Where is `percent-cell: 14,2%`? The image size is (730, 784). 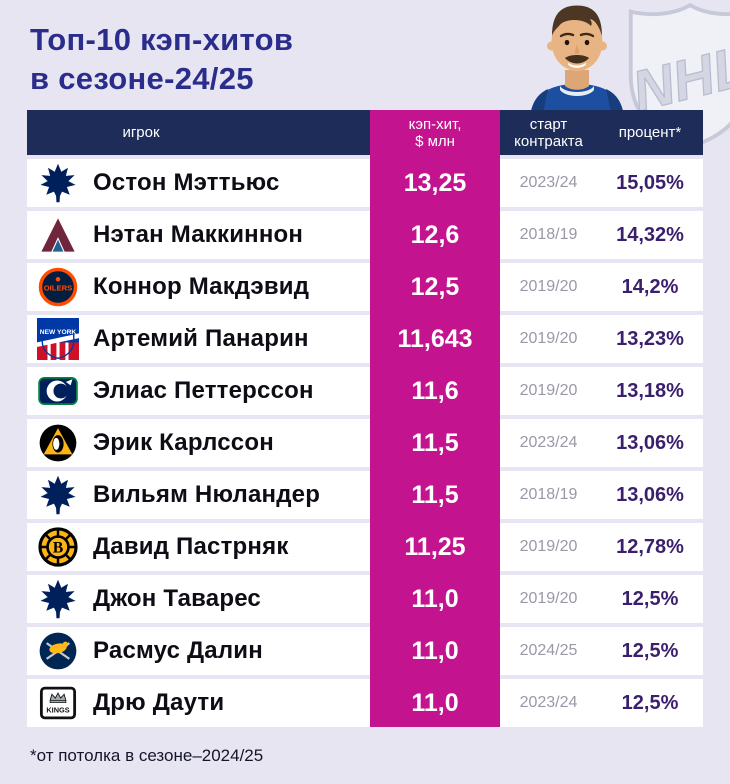 percent-cell: 14,2% is located at coordinates (650, 287).